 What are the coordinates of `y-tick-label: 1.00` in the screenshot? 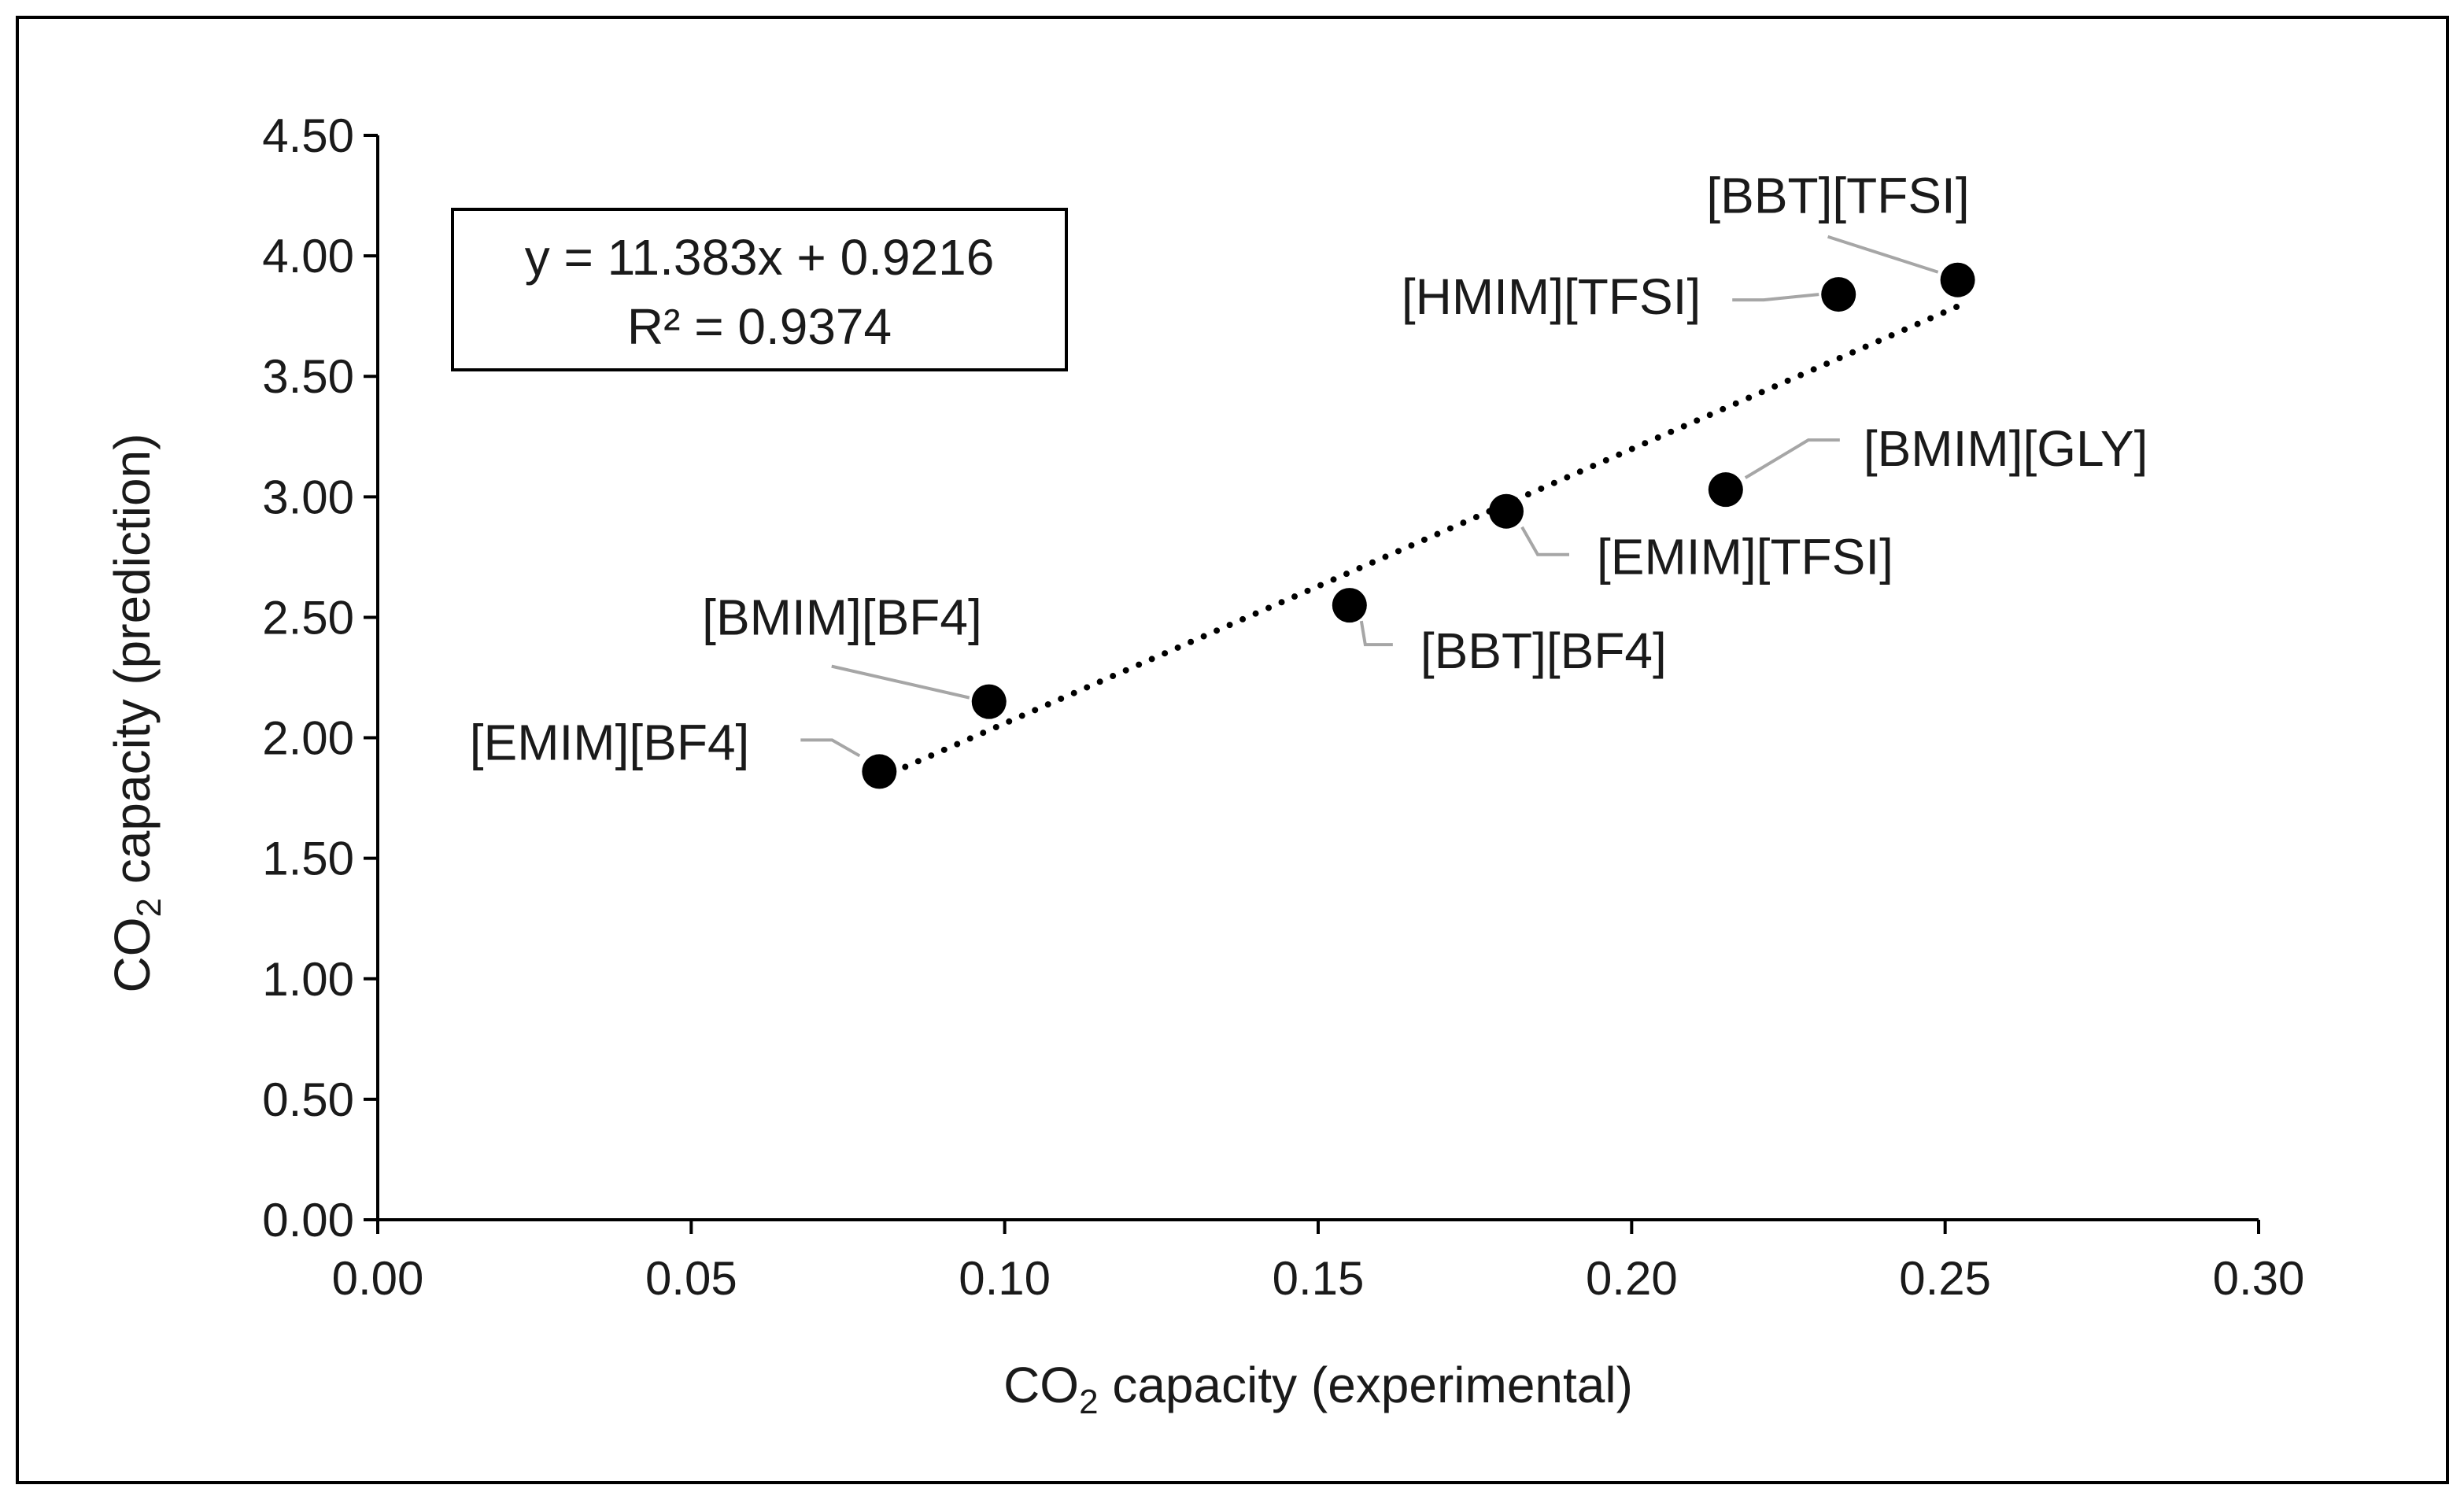 It's located at (308, 979).